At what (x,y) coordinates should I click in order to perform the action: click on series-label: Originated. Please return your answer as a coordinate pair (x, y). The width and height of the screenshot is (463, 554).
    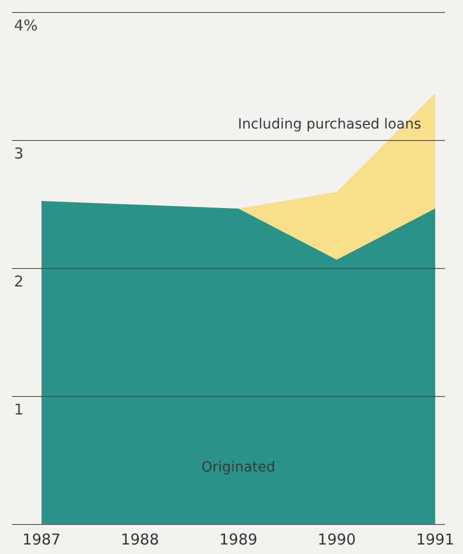
    Looking at the image, I should click on (238, 468).